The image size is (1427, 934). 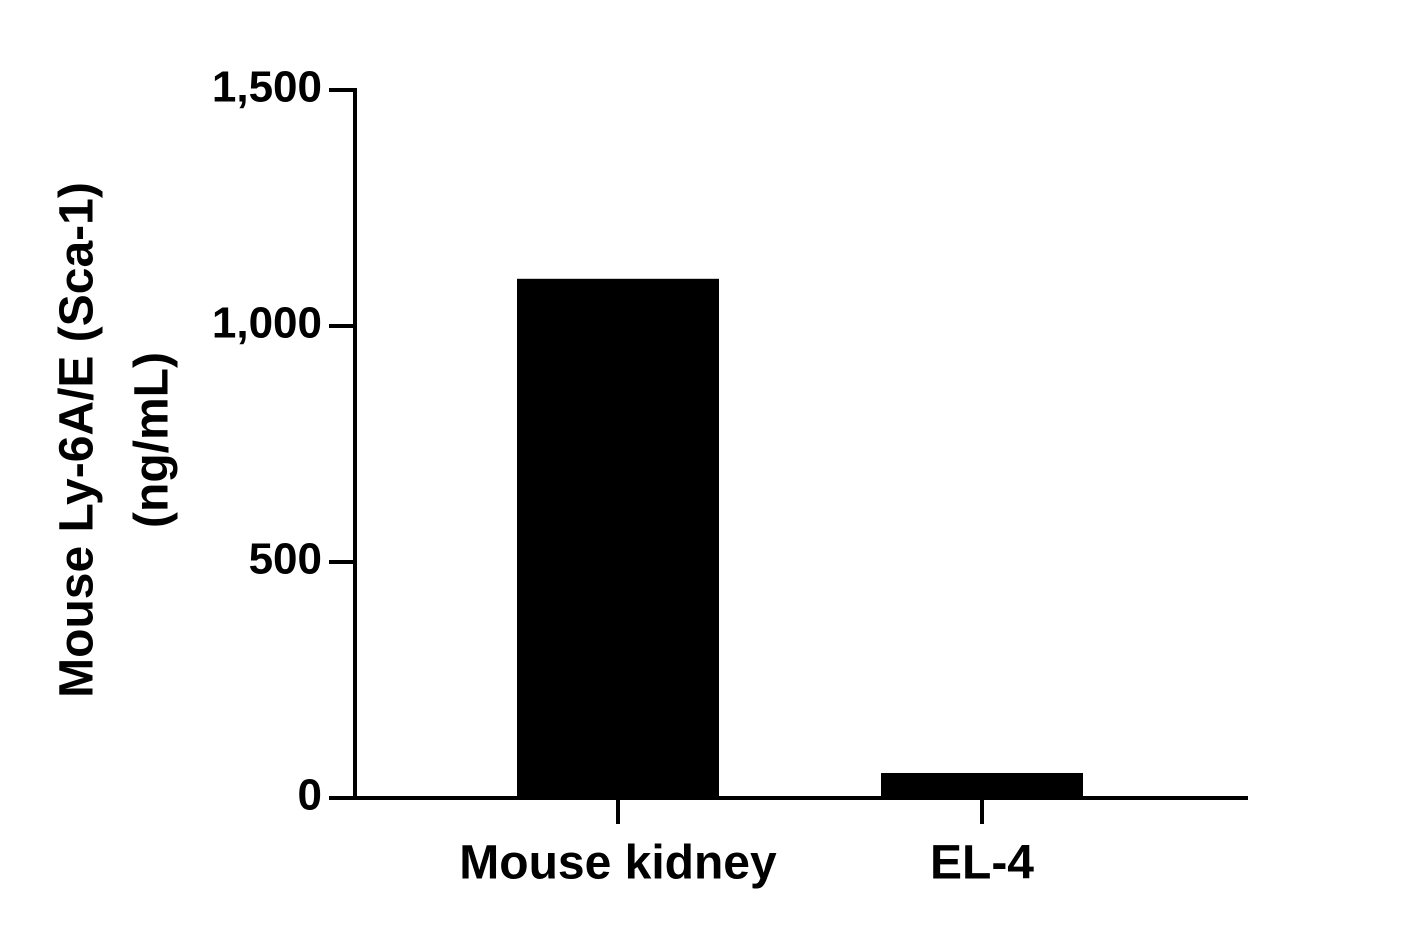 What do you see at coordinates (77, 440) in the screenshot?
I see `y-axis-title-line: Mouse Ly-6A/E (Sca-1)` at bounding box center [77, 440].